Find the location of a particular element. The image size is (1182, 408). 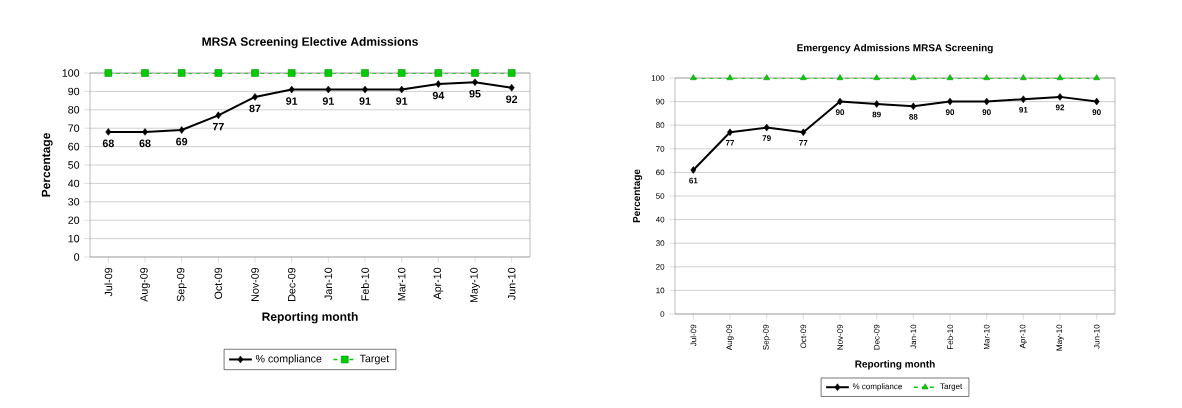

y-tick-label: 20 is located at coordinates (660, 266).